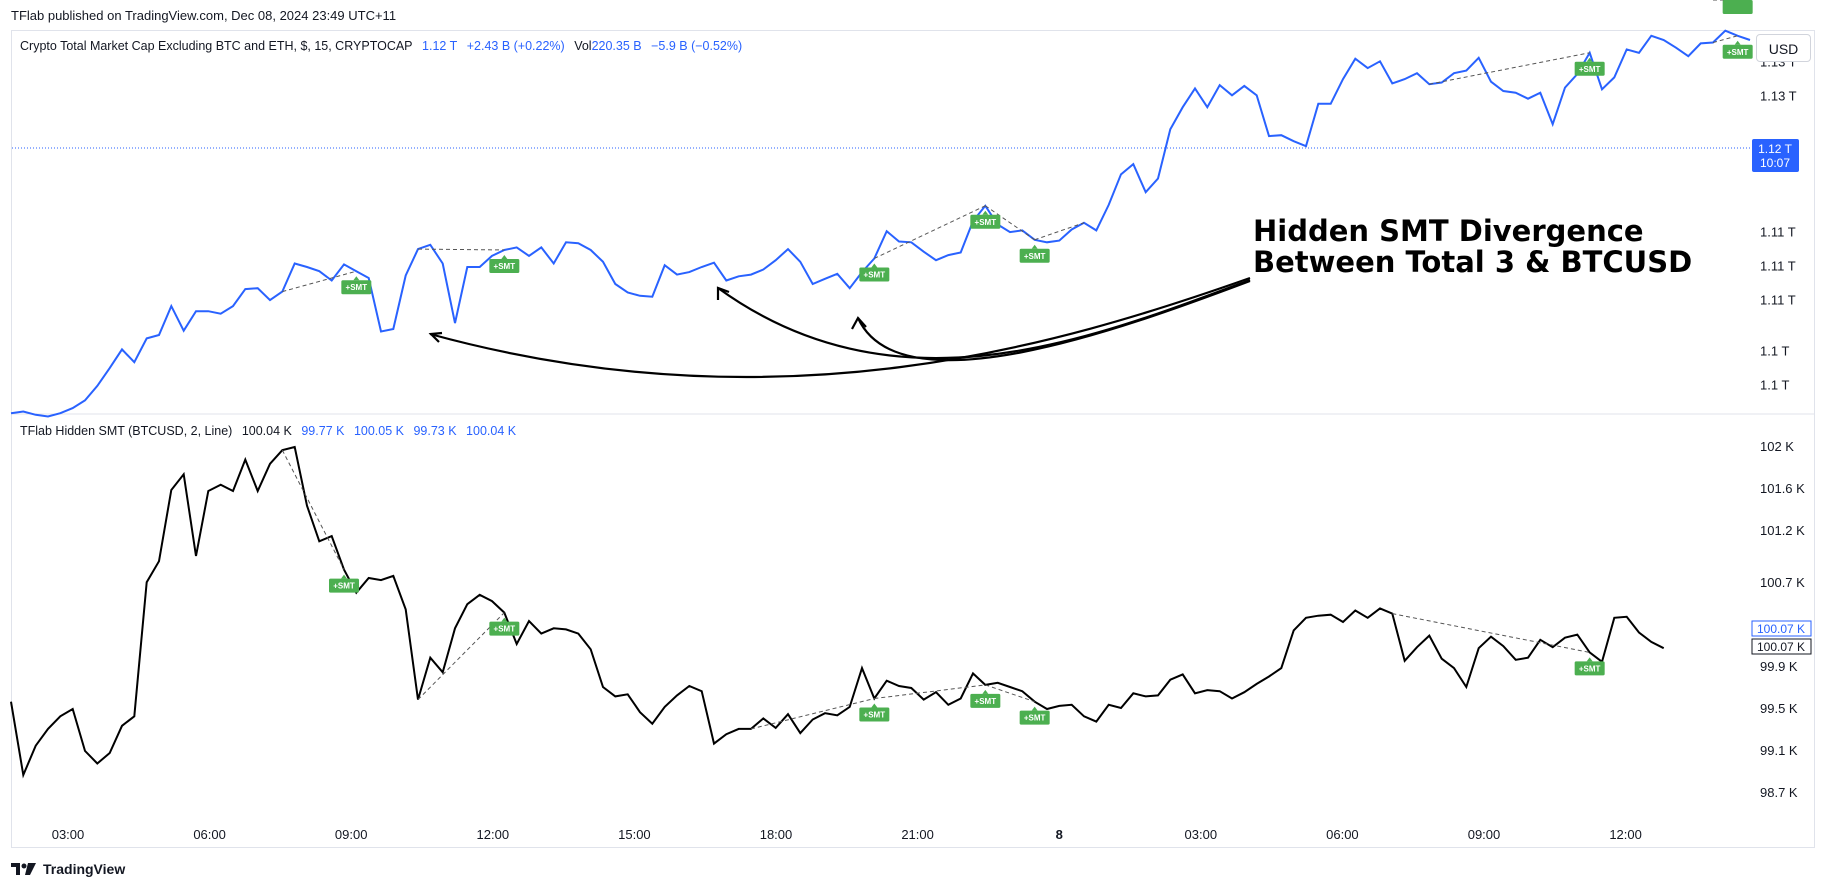 This screenshot has width=1827, height=887. What do you see at coordinates (1779, 666) in the screenshot?
I see `y-tick-bottom: 99.9 K` at bounding box center [1779, 666].